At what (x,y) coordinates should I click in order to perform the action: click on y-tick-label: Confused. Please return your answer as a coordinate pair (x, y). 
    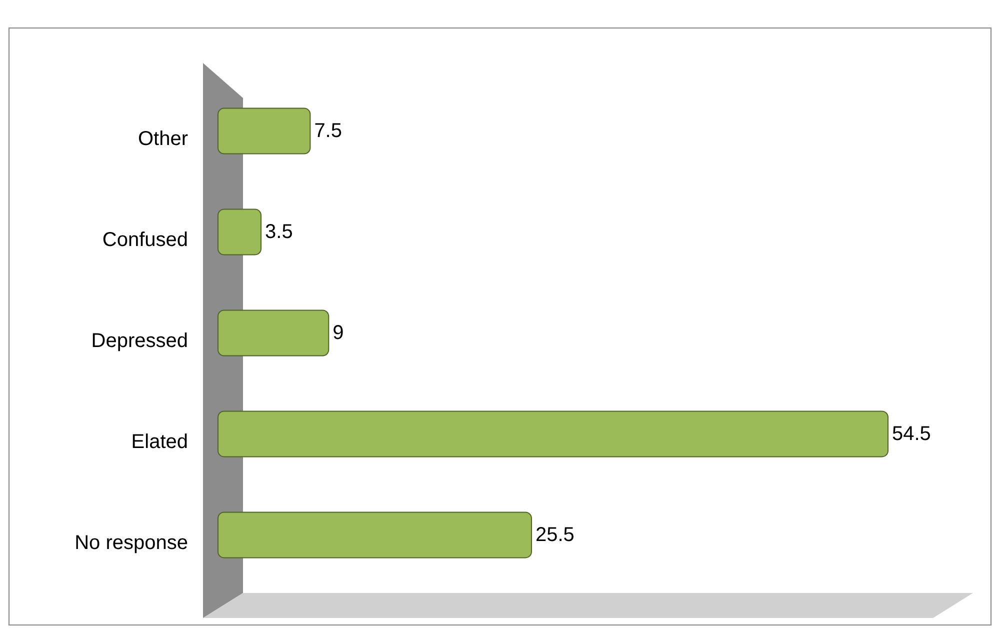
    Looking at the image, I should click on (145, 240).